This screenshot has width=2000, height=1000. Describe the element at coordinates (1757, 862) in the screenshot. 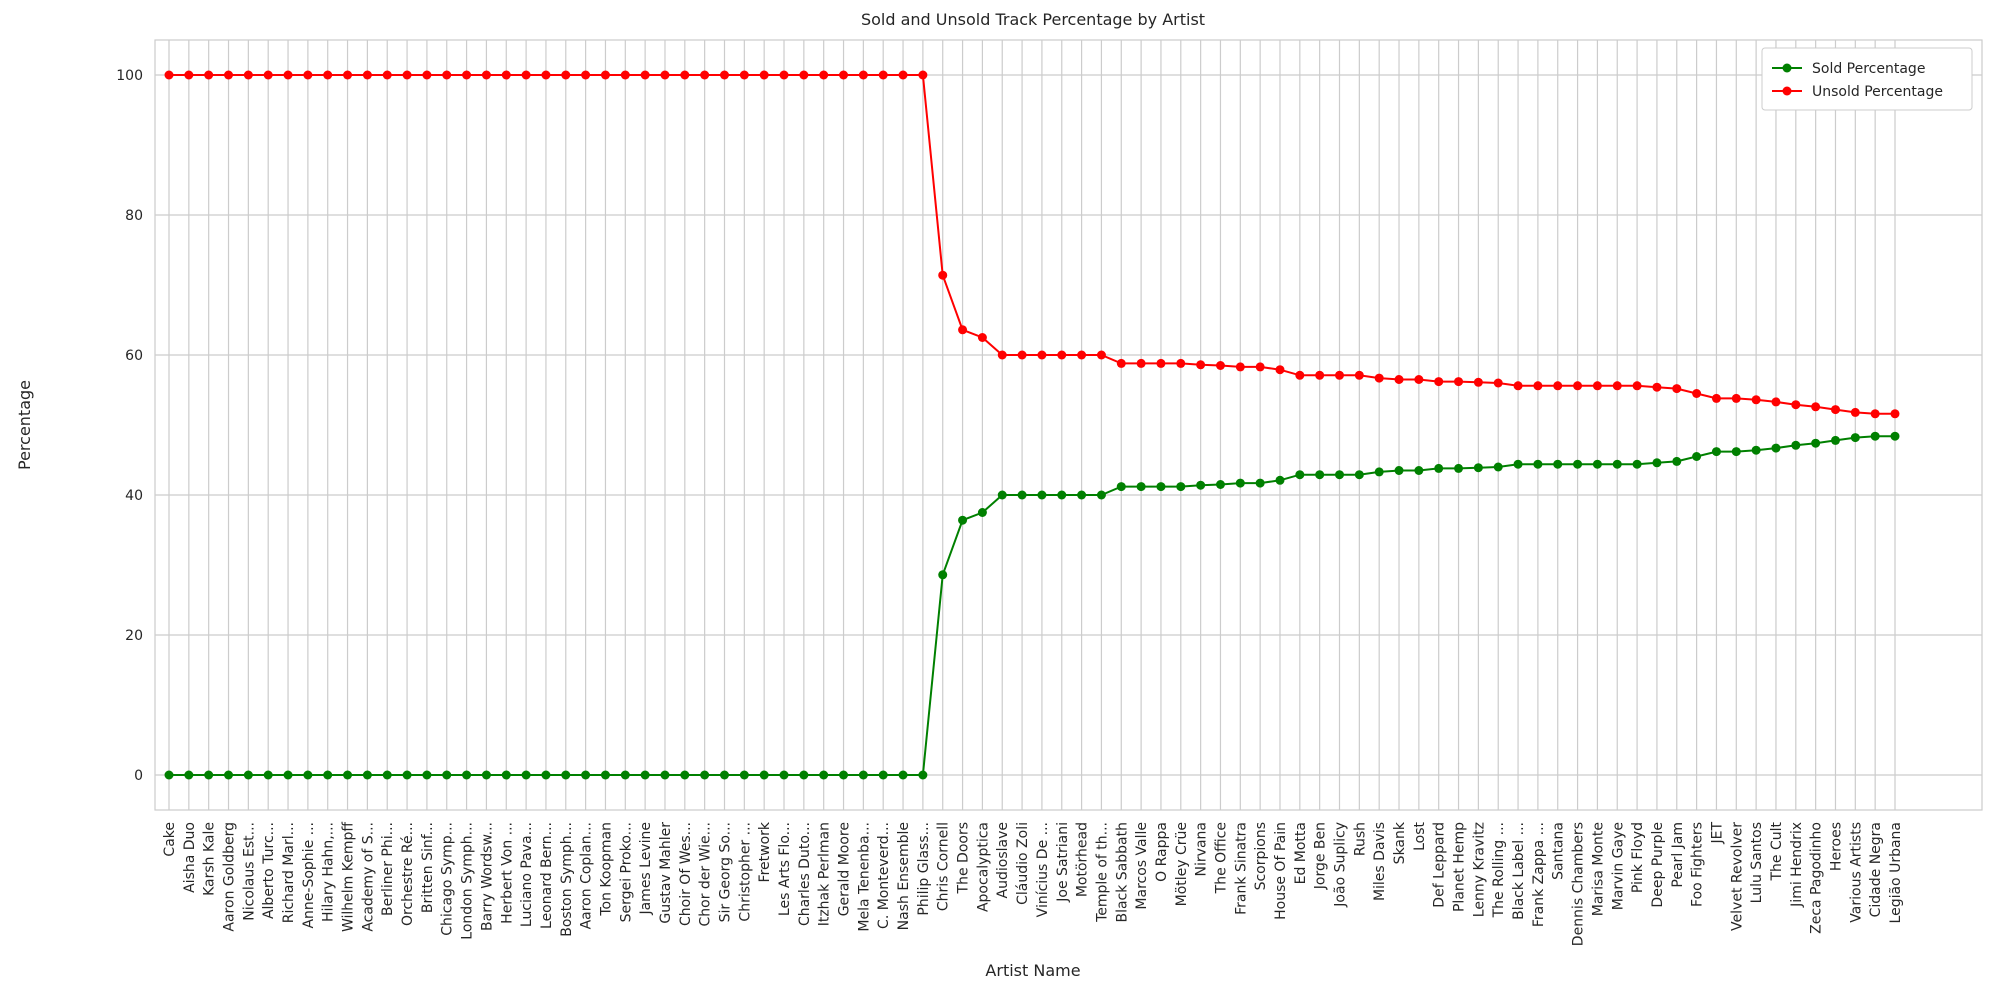

I see `x-tick-label: Lulu Santos` at that location.